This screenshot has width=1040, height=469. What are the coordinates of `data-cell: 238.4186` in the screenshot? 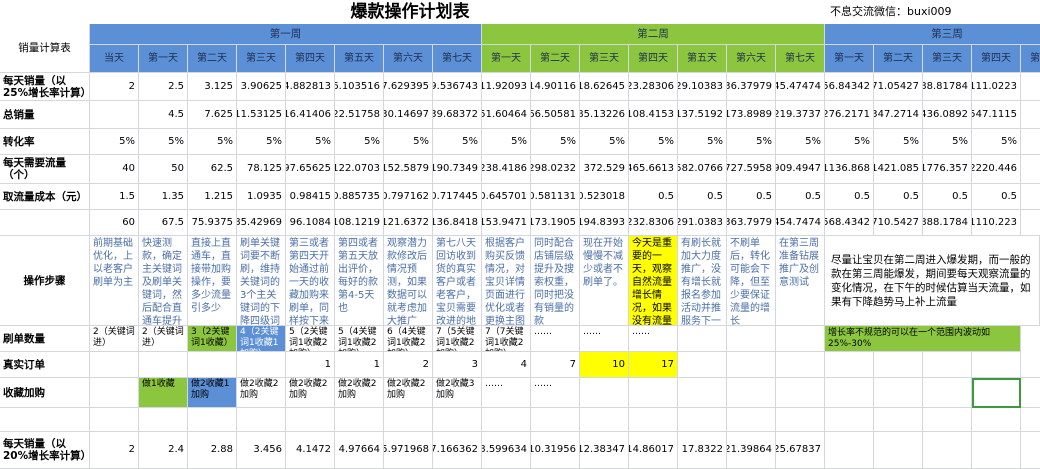 It's located at (506, 169).